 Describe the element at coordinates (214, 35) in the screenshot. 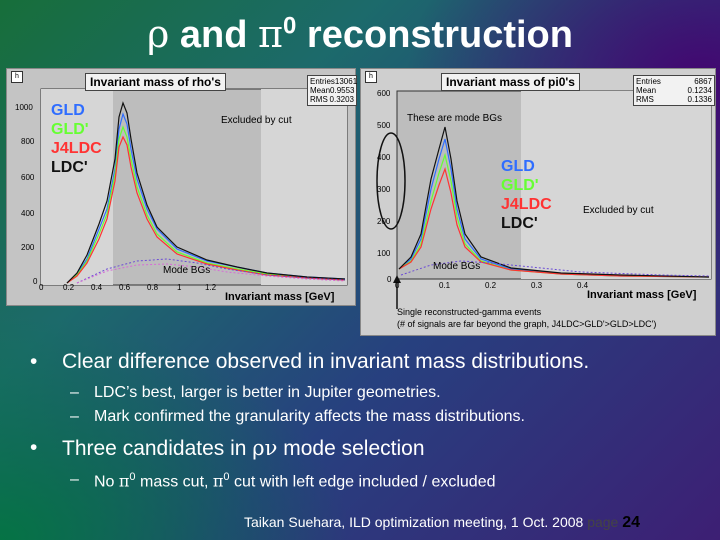

I see `title-and: and` at that location.